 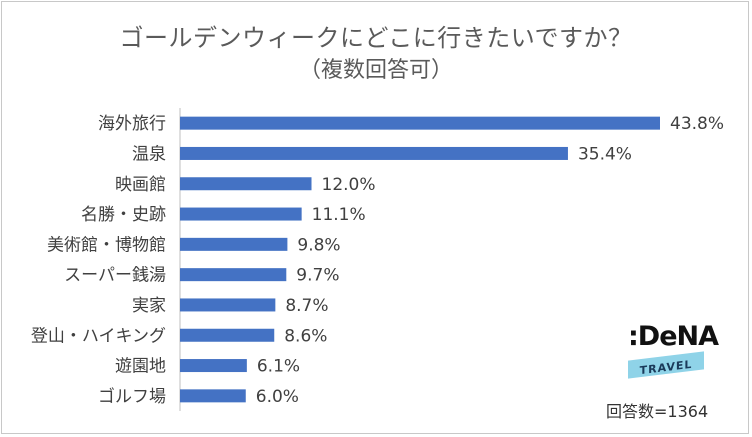 What do you see at coordinates (349, 185) in the screenshot?
I see `data-label: 12.0%` at bounding box center [349, 185].